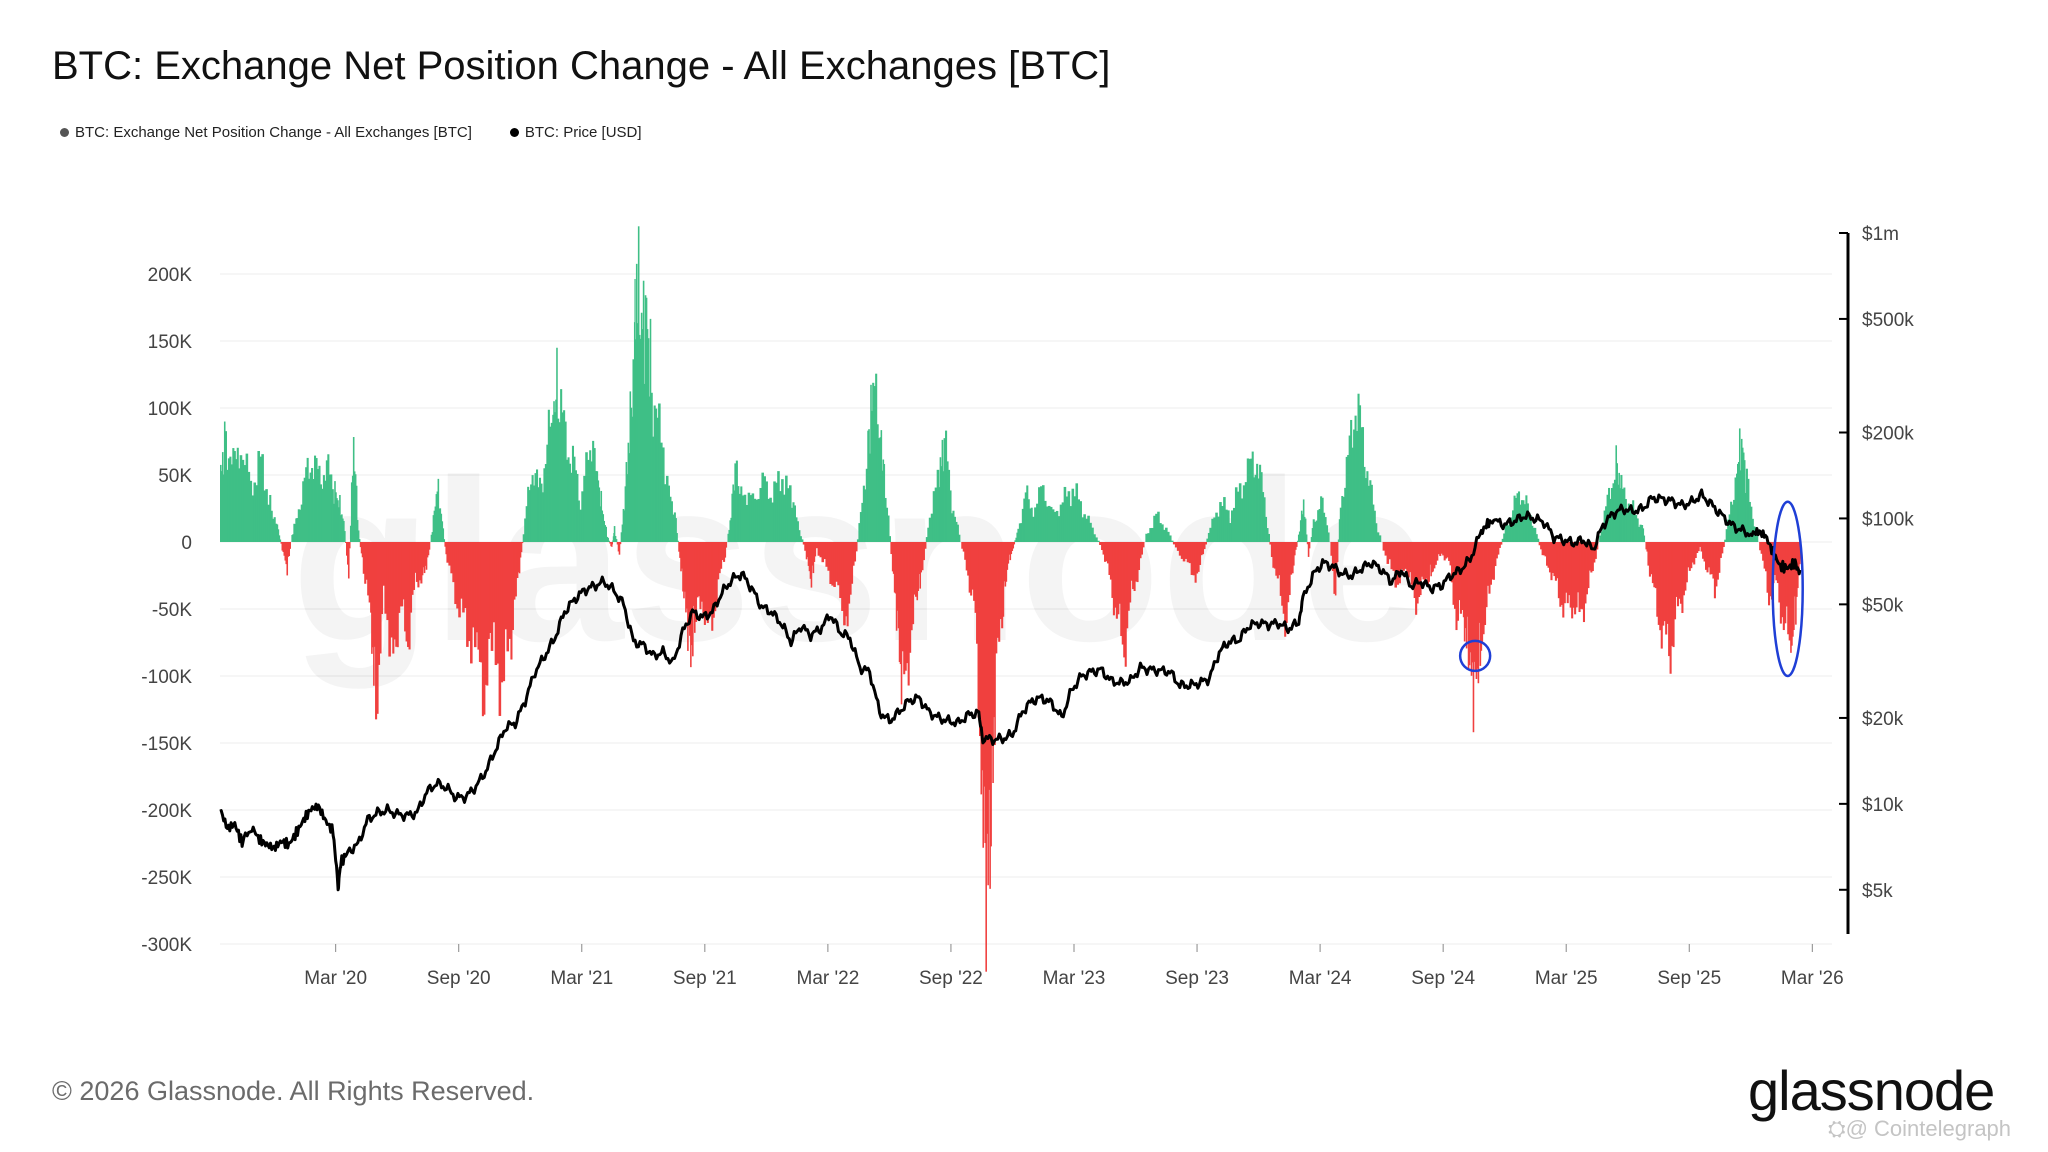 The height and width of the screenshot is (1152, 2048). What do you see at coordinates (1320, 978) in the screenshot?
I see `x-tick-label: Mar '24` at bounding box center [1320, 978].